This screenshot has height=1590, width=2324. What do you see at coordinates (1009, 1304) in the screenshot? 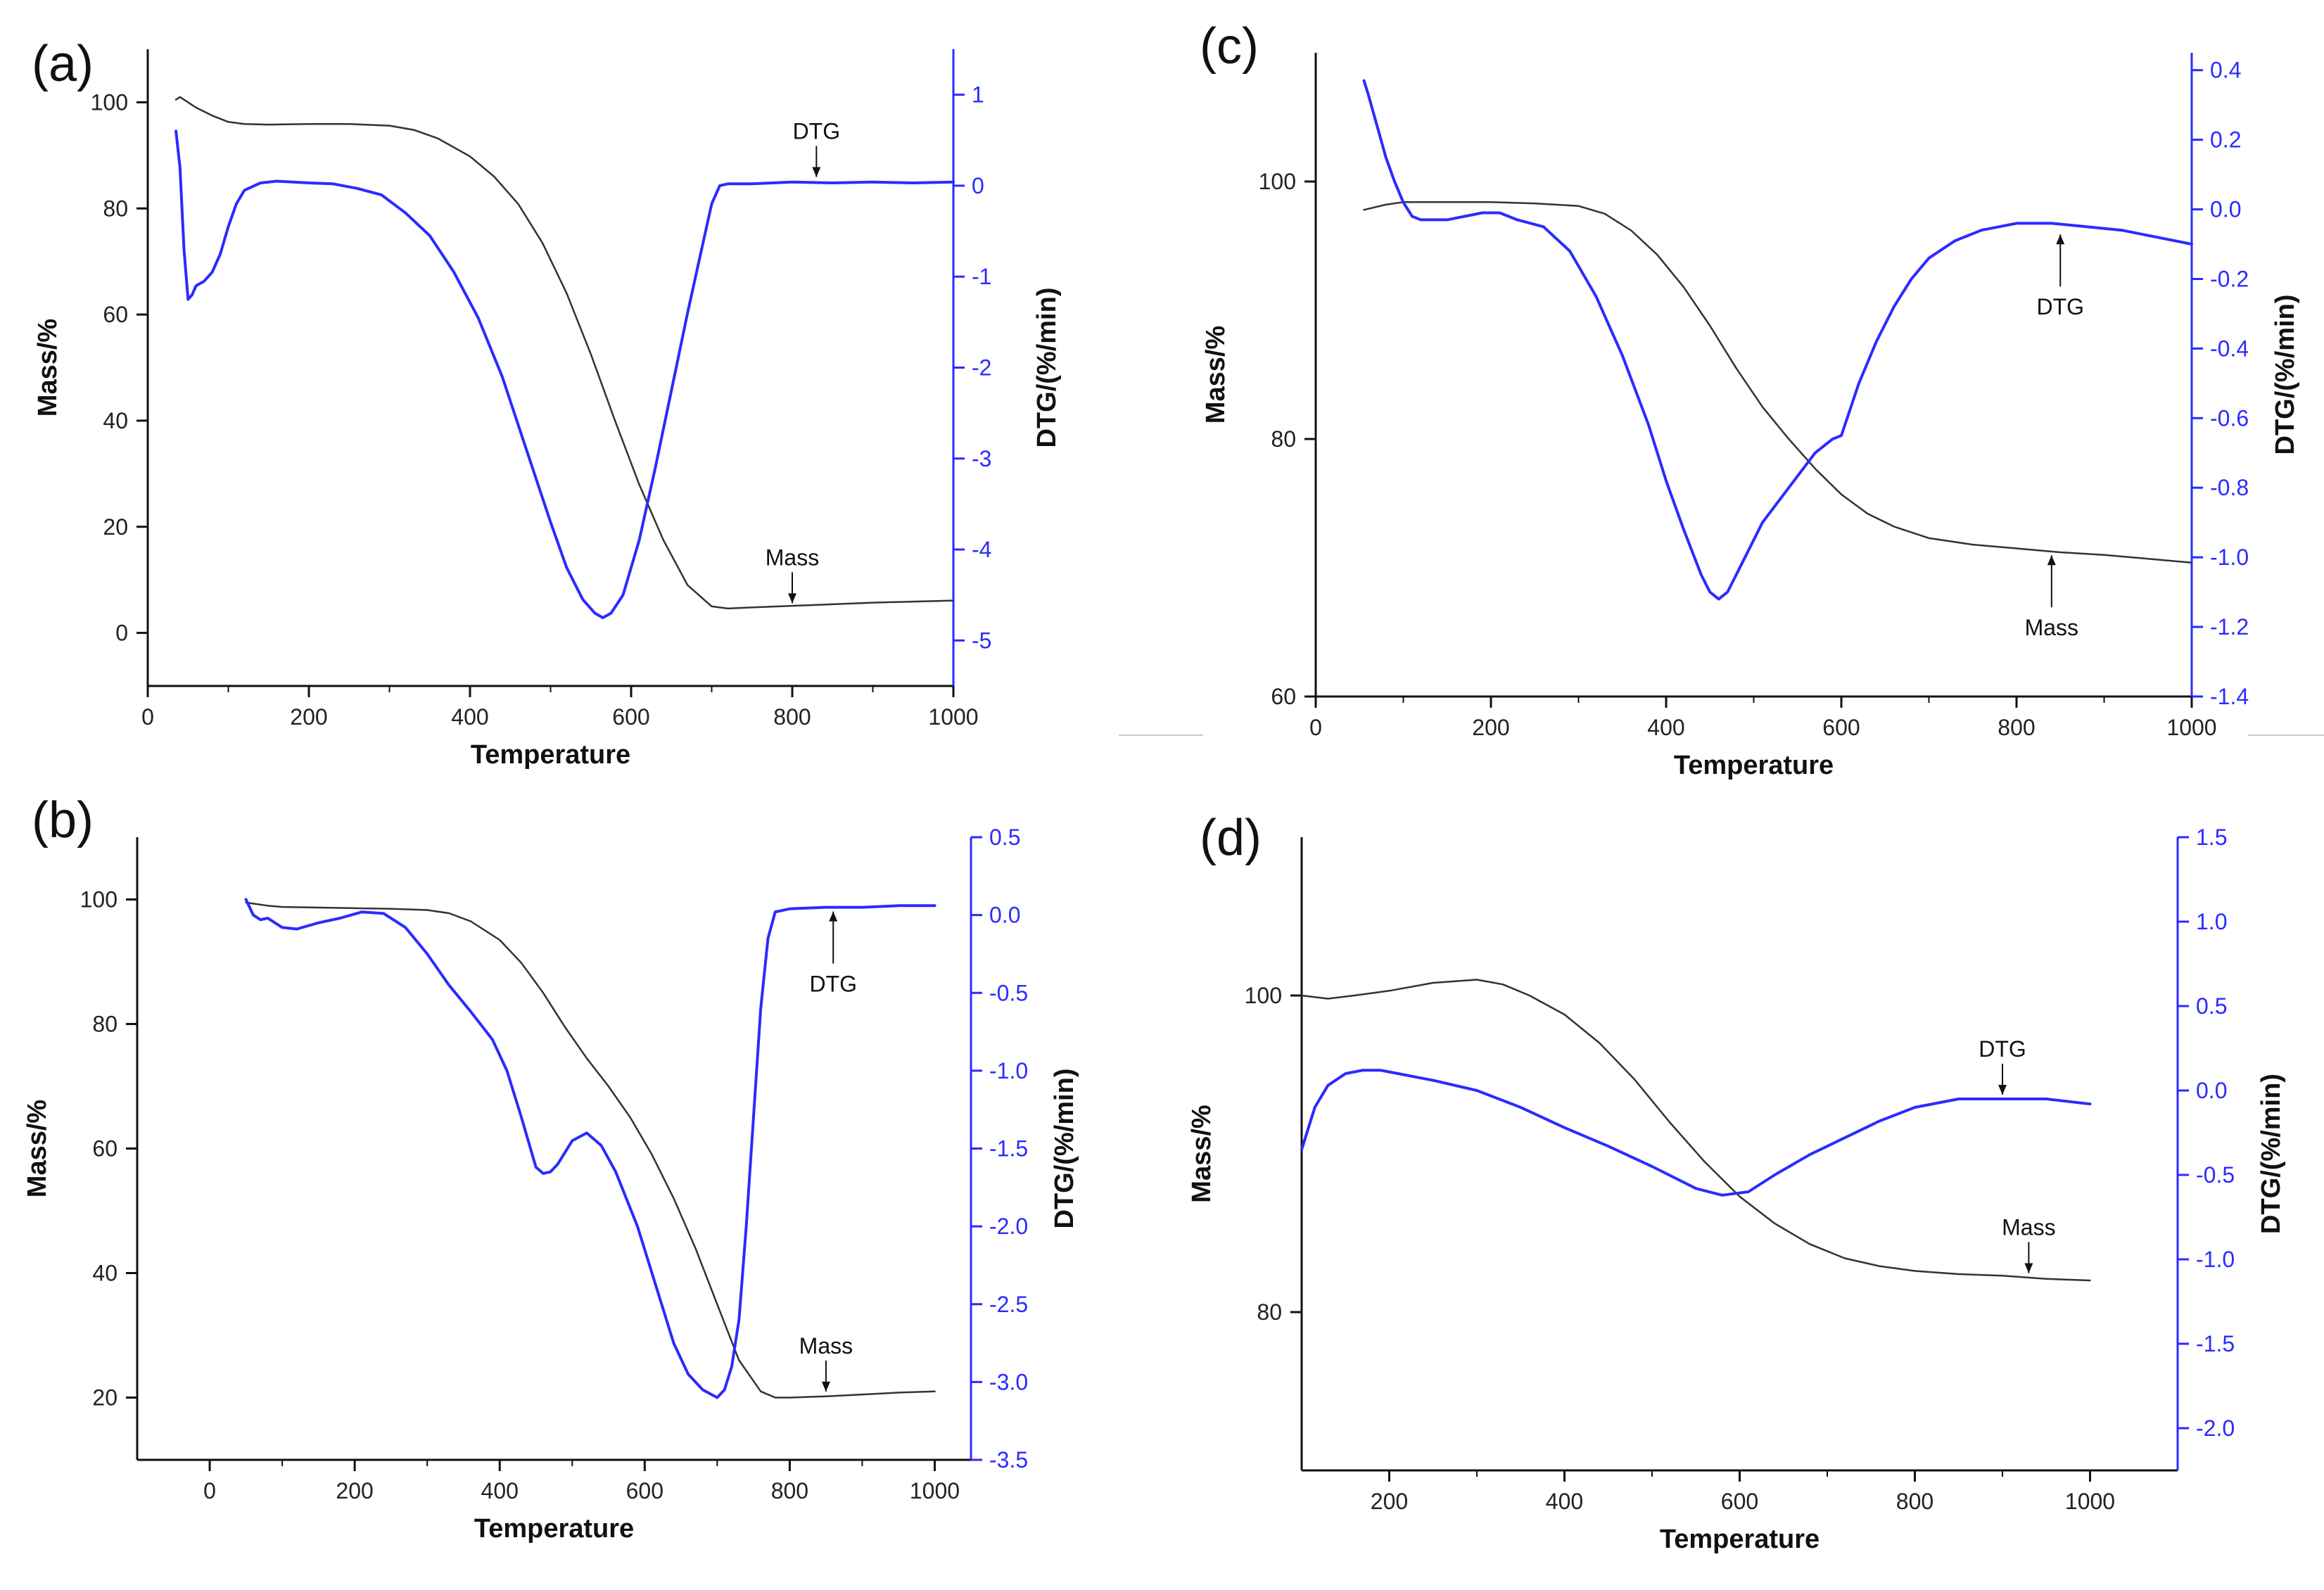
I see `y2-tick-label: -2.5` at bounding box center [1009, 1304].